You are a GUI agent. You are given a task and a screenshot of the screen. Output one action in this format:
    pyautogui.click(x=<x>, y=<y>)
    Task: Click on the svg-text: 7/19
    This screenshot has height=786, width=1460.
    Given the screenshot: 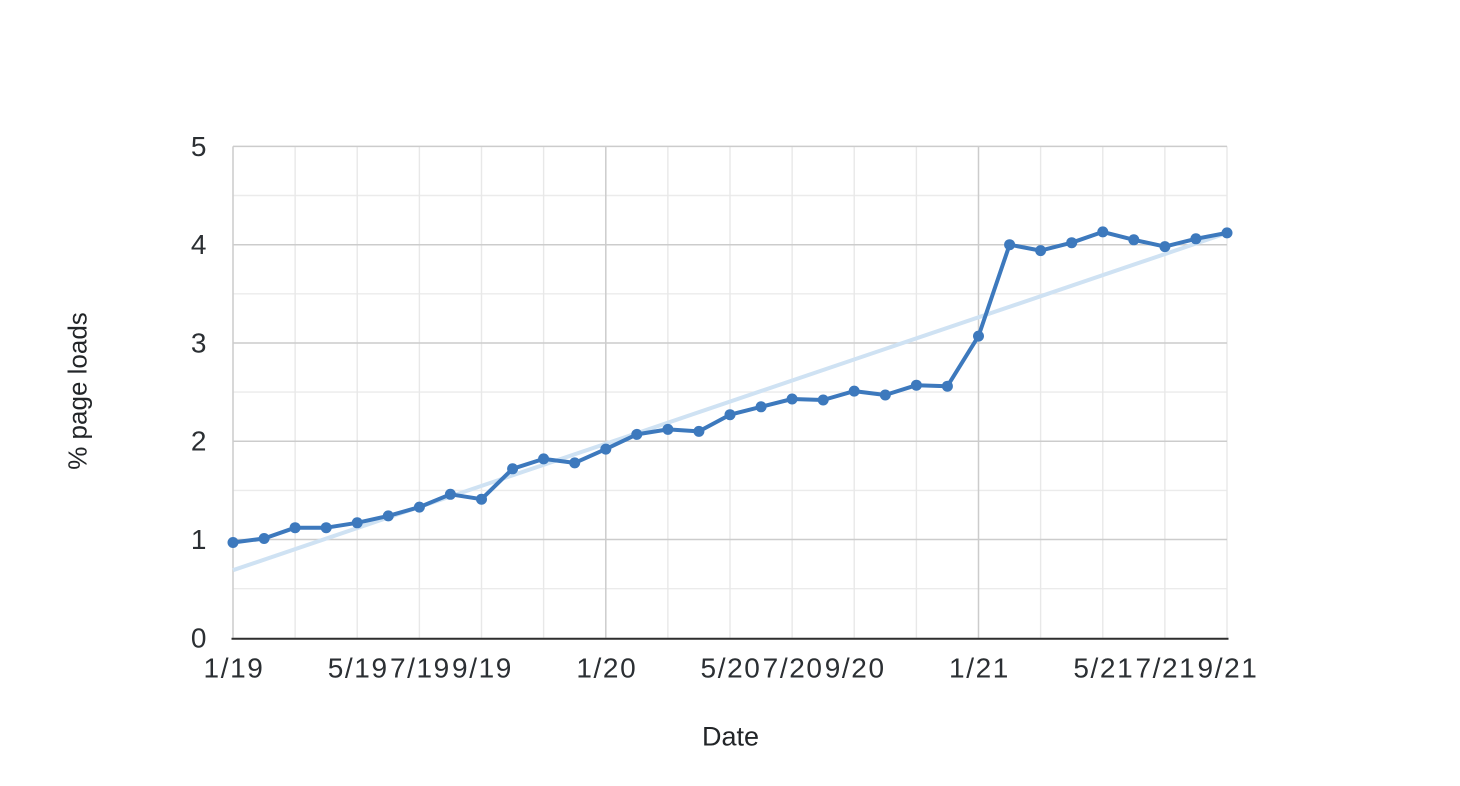 What is the action you would take?
    pyautogui.click(x=420, y=668)
    